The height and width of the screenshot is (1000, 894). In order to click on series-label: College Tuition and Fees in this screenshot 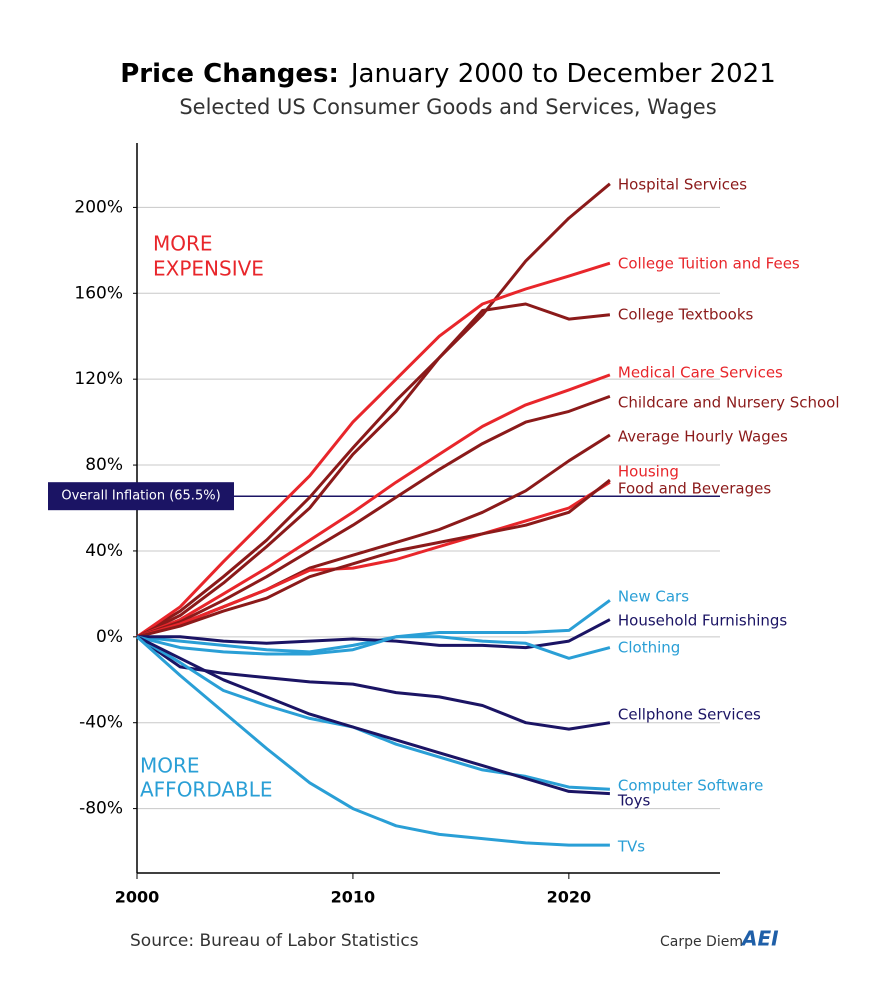, I will do `click(709, 264)`.